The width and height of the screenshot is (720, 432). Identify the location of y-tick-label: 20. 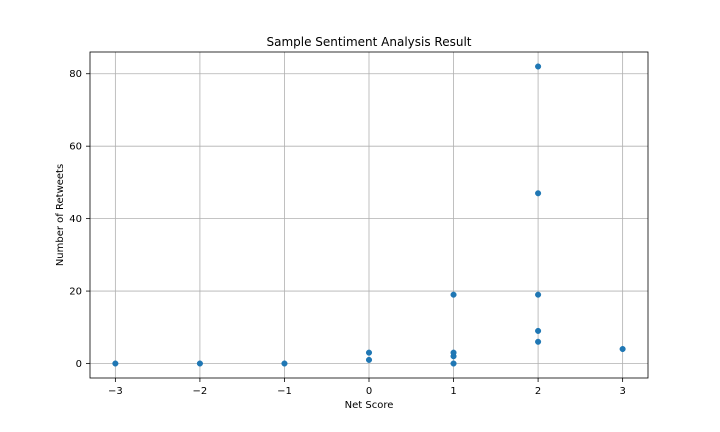
(75, 292).